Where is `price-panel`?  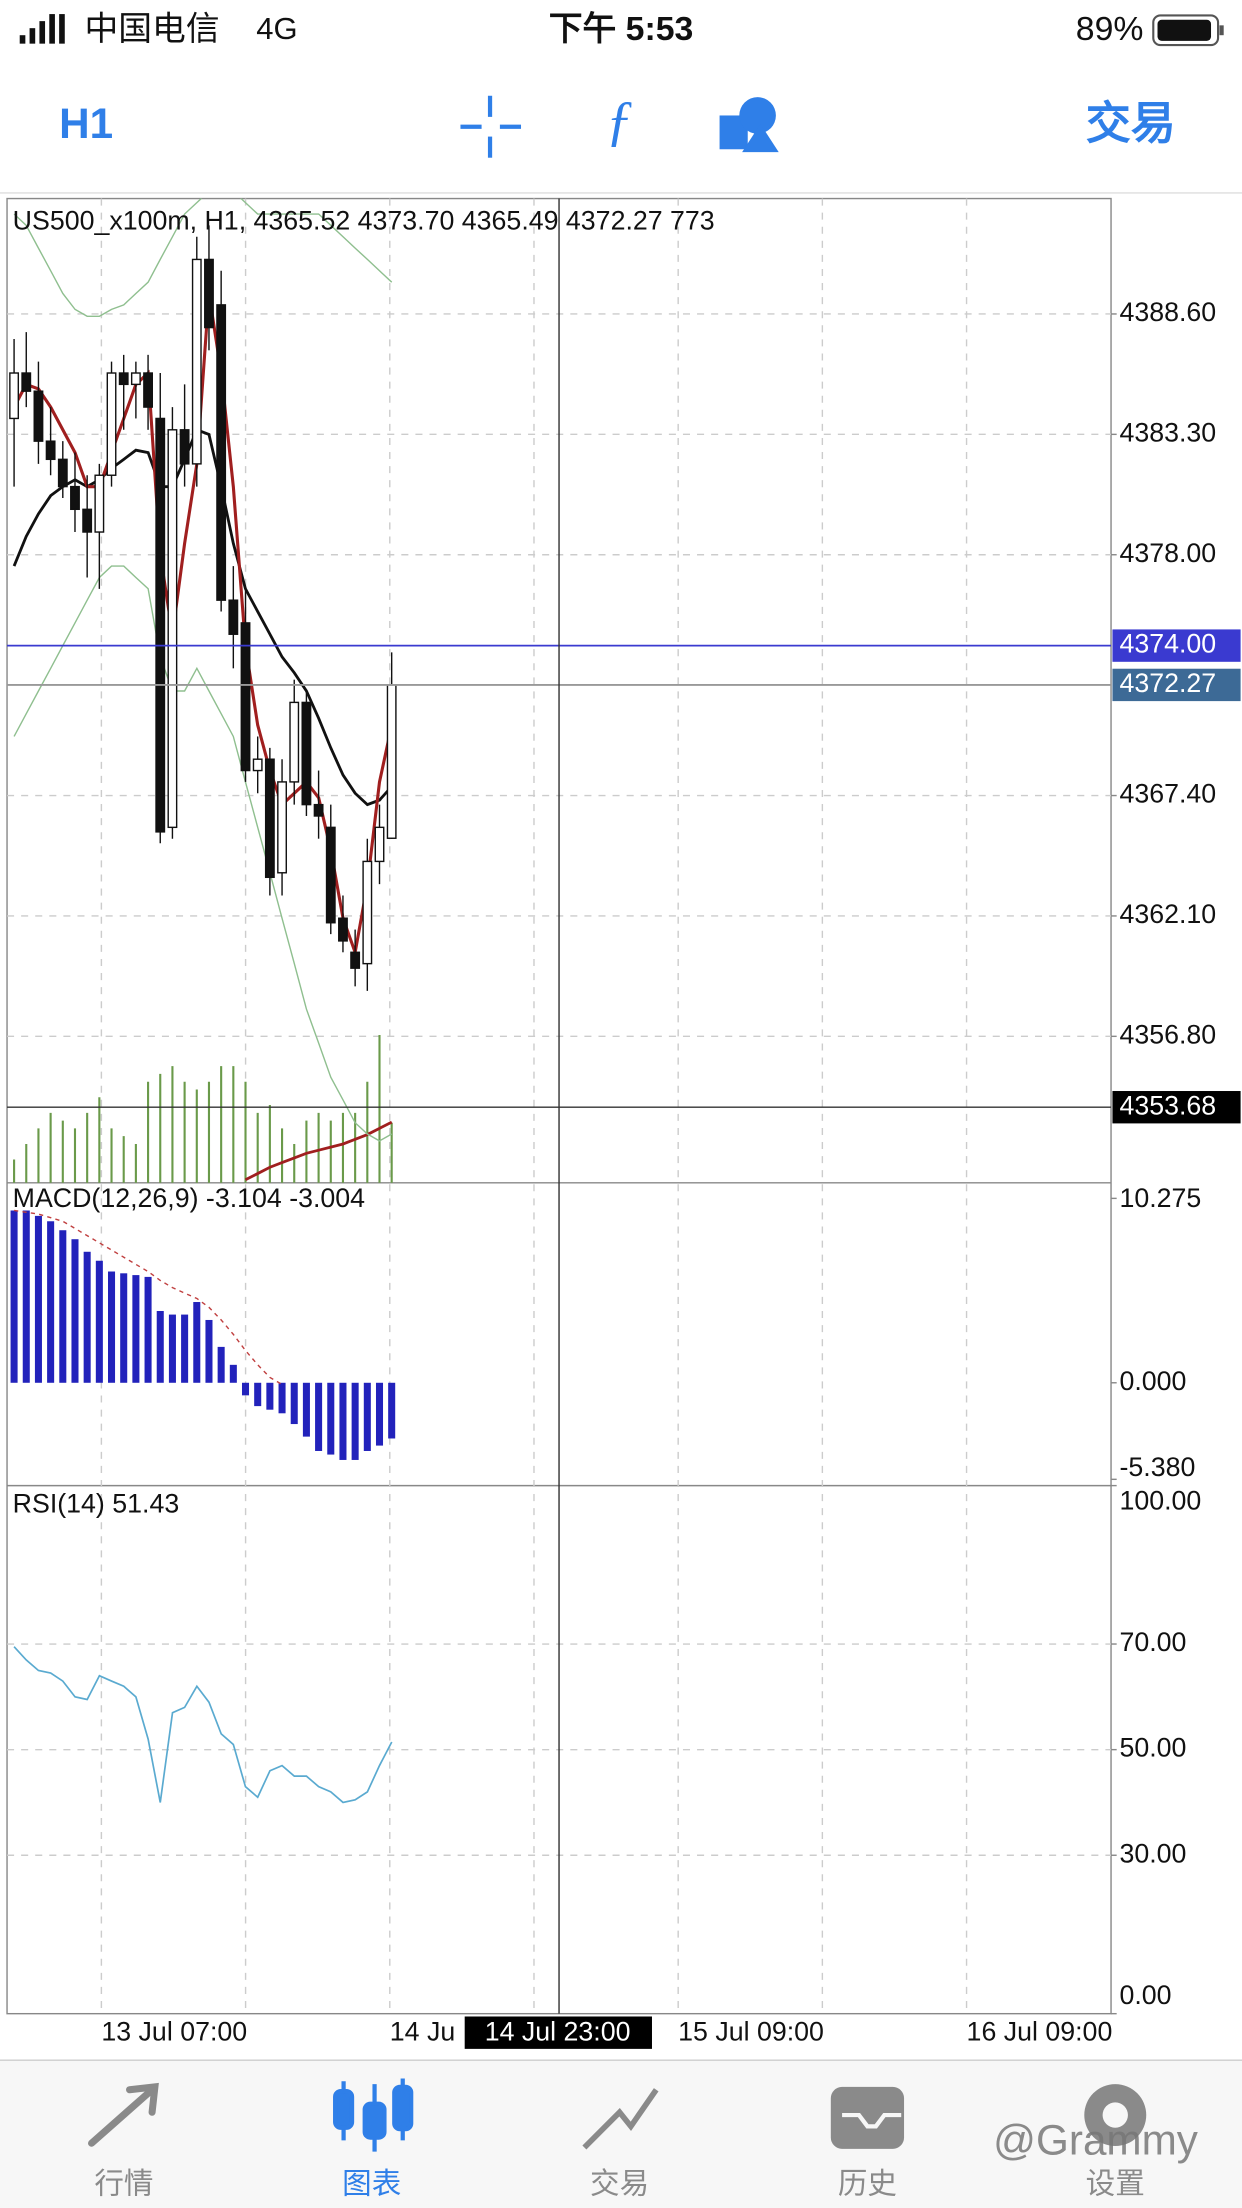 price-panel is located at coordinates (203, 690).